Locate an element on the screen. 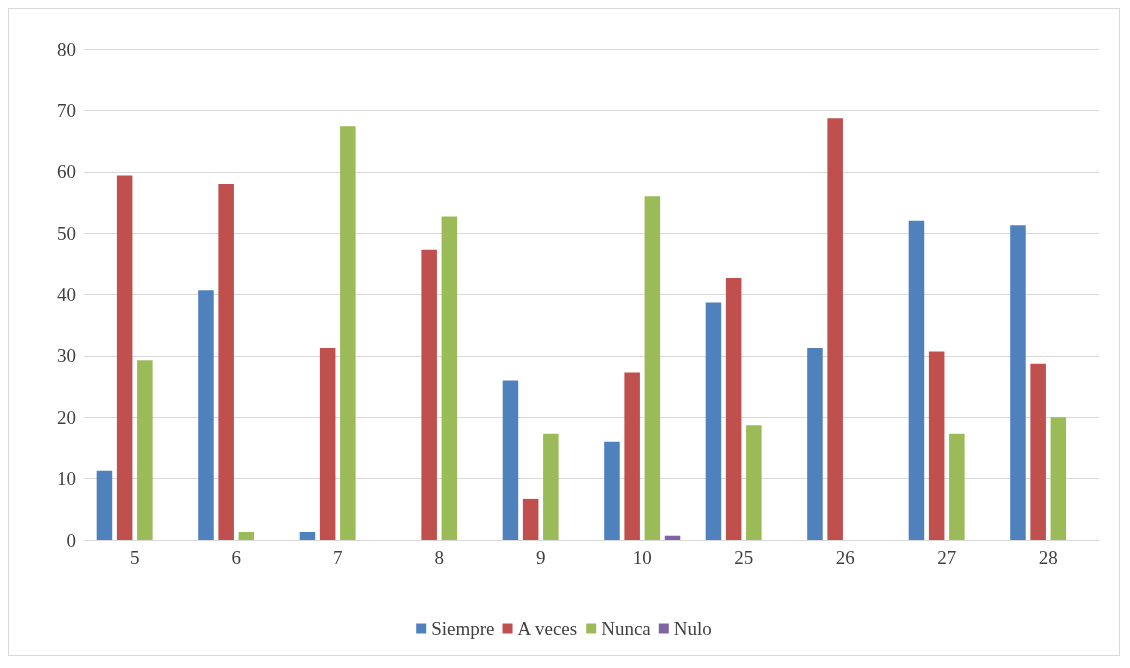 The image size is (1130, 668). legend-label: A veces is located at coordinates (547, 628).